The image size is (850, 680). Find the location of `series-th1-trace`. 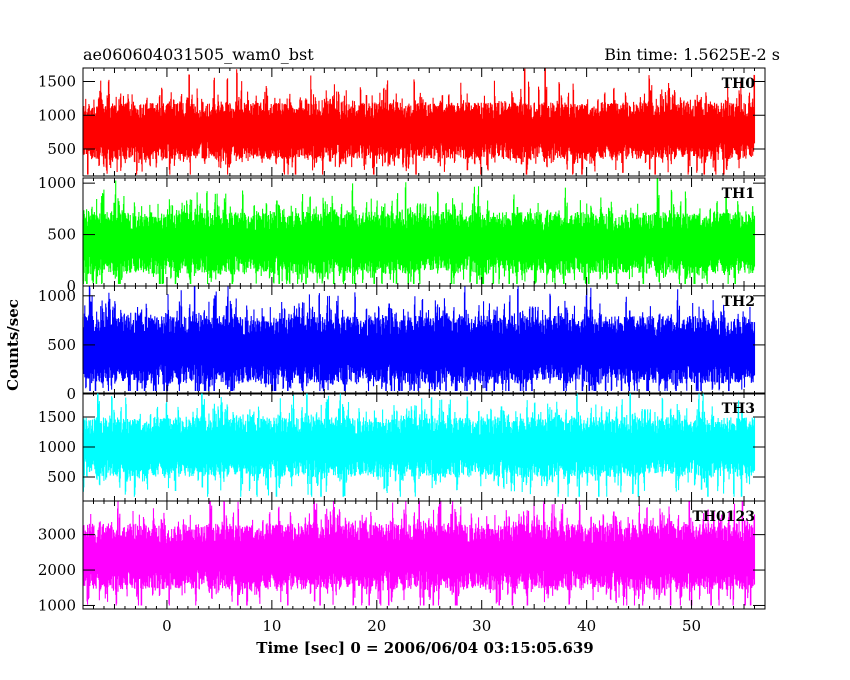

series-th1-trace is located at coordinates (419, 231).